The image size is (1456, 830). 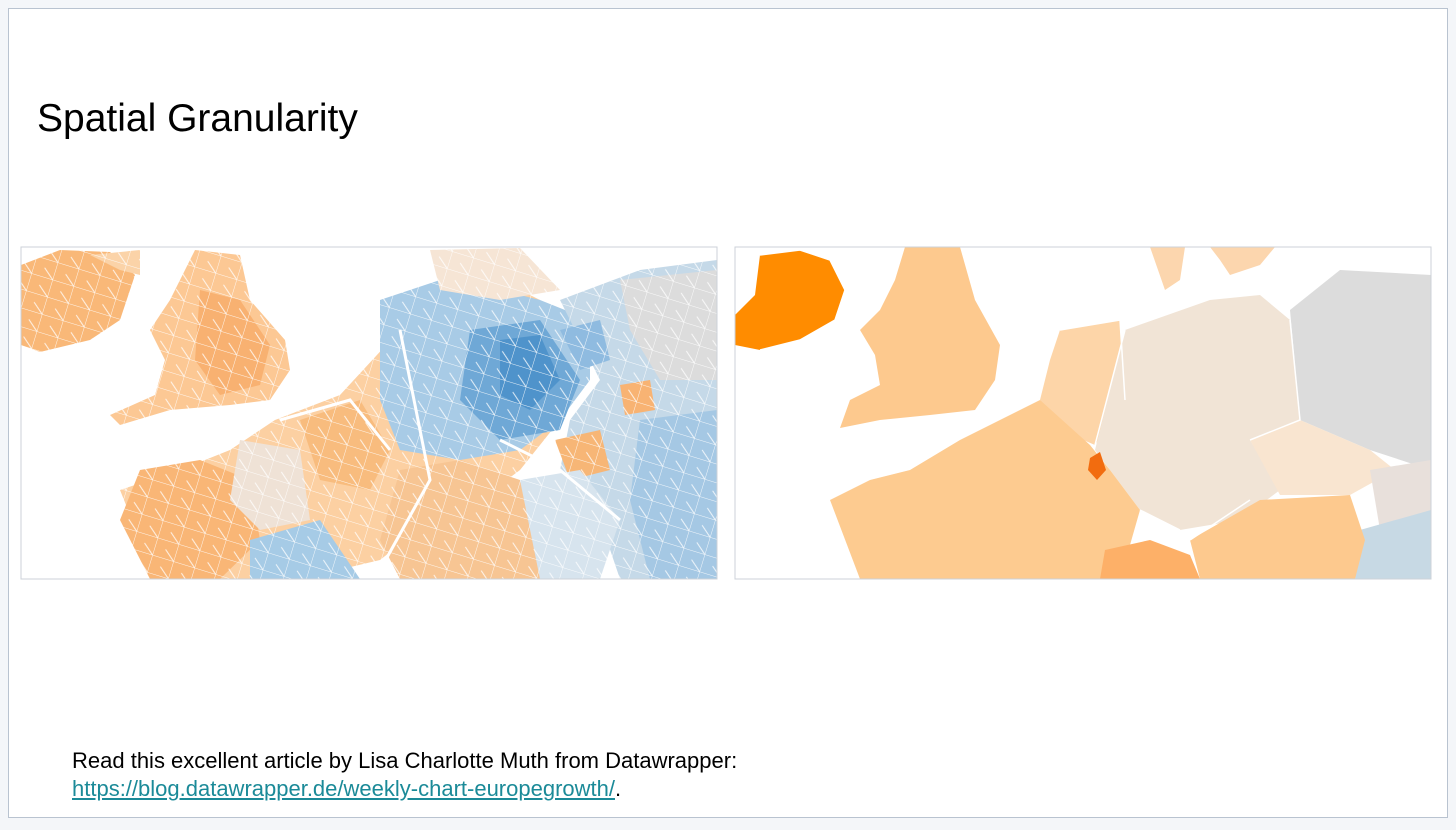 What do you see at coordinates (1277, 537) in the screenshot?
I see `austria` at bounding box center [1277, 537].